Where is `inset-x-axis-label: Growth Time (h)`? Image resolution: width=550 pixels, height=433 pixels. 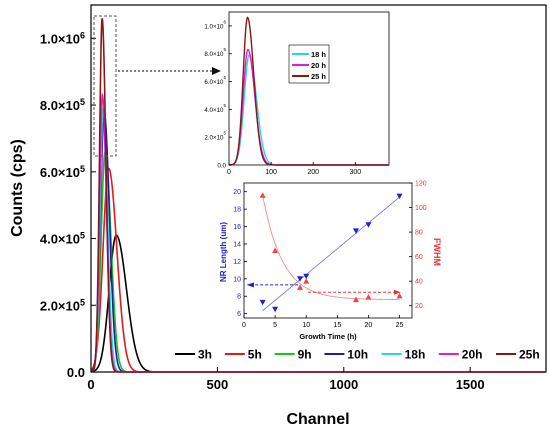 inset-x-axis-label: Growth Time (h) is located at coordinates (328, 336).